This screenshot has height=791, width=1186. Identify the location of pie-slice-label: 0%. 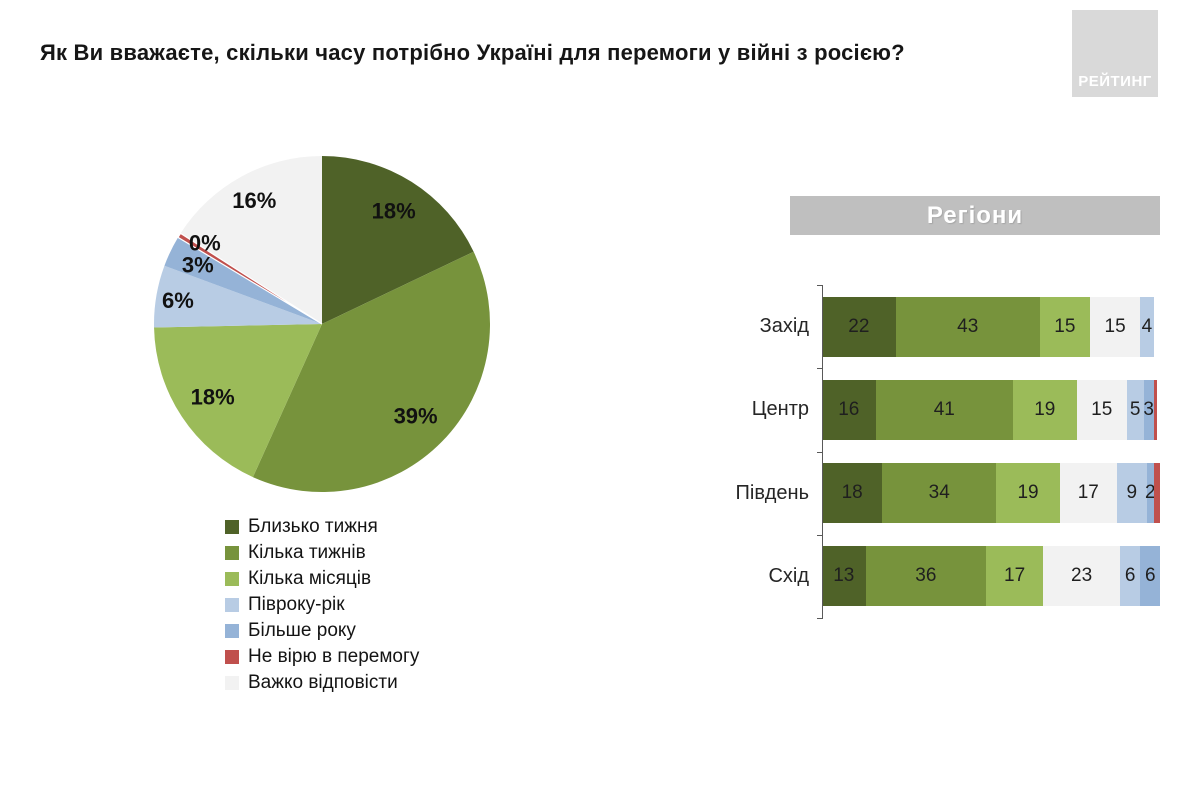
(205, 242).